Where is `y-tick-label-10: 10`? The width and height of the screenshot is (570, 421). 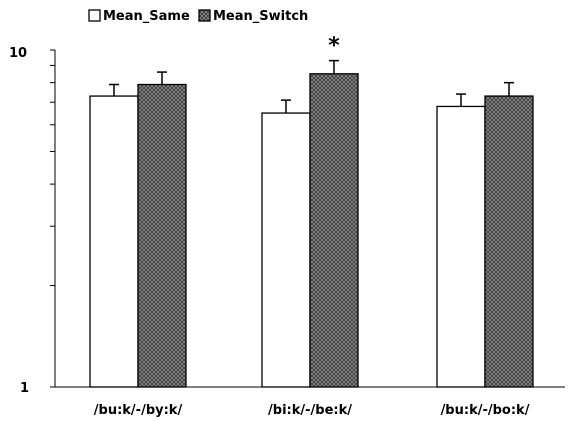 y-tick-label-10: 10 is located at coordinates (18, 53).